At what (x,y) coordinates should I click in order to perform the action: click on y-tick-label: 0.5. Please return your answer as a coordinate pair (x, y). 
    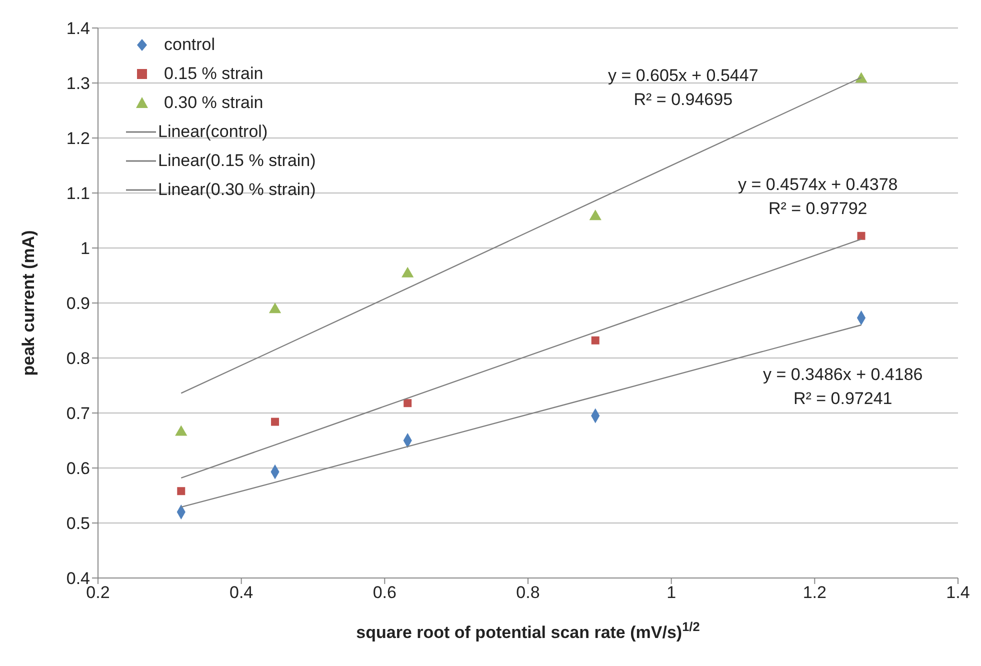
    Looking at the image, I should click on (78, 524).